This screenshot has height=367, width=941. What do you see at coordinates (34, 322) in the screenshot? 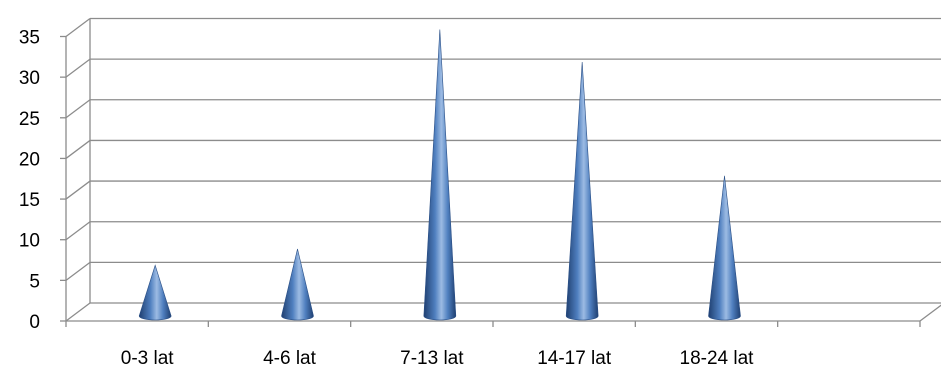
I see `y-tick-label: 0` at bounding box center [34, 322].